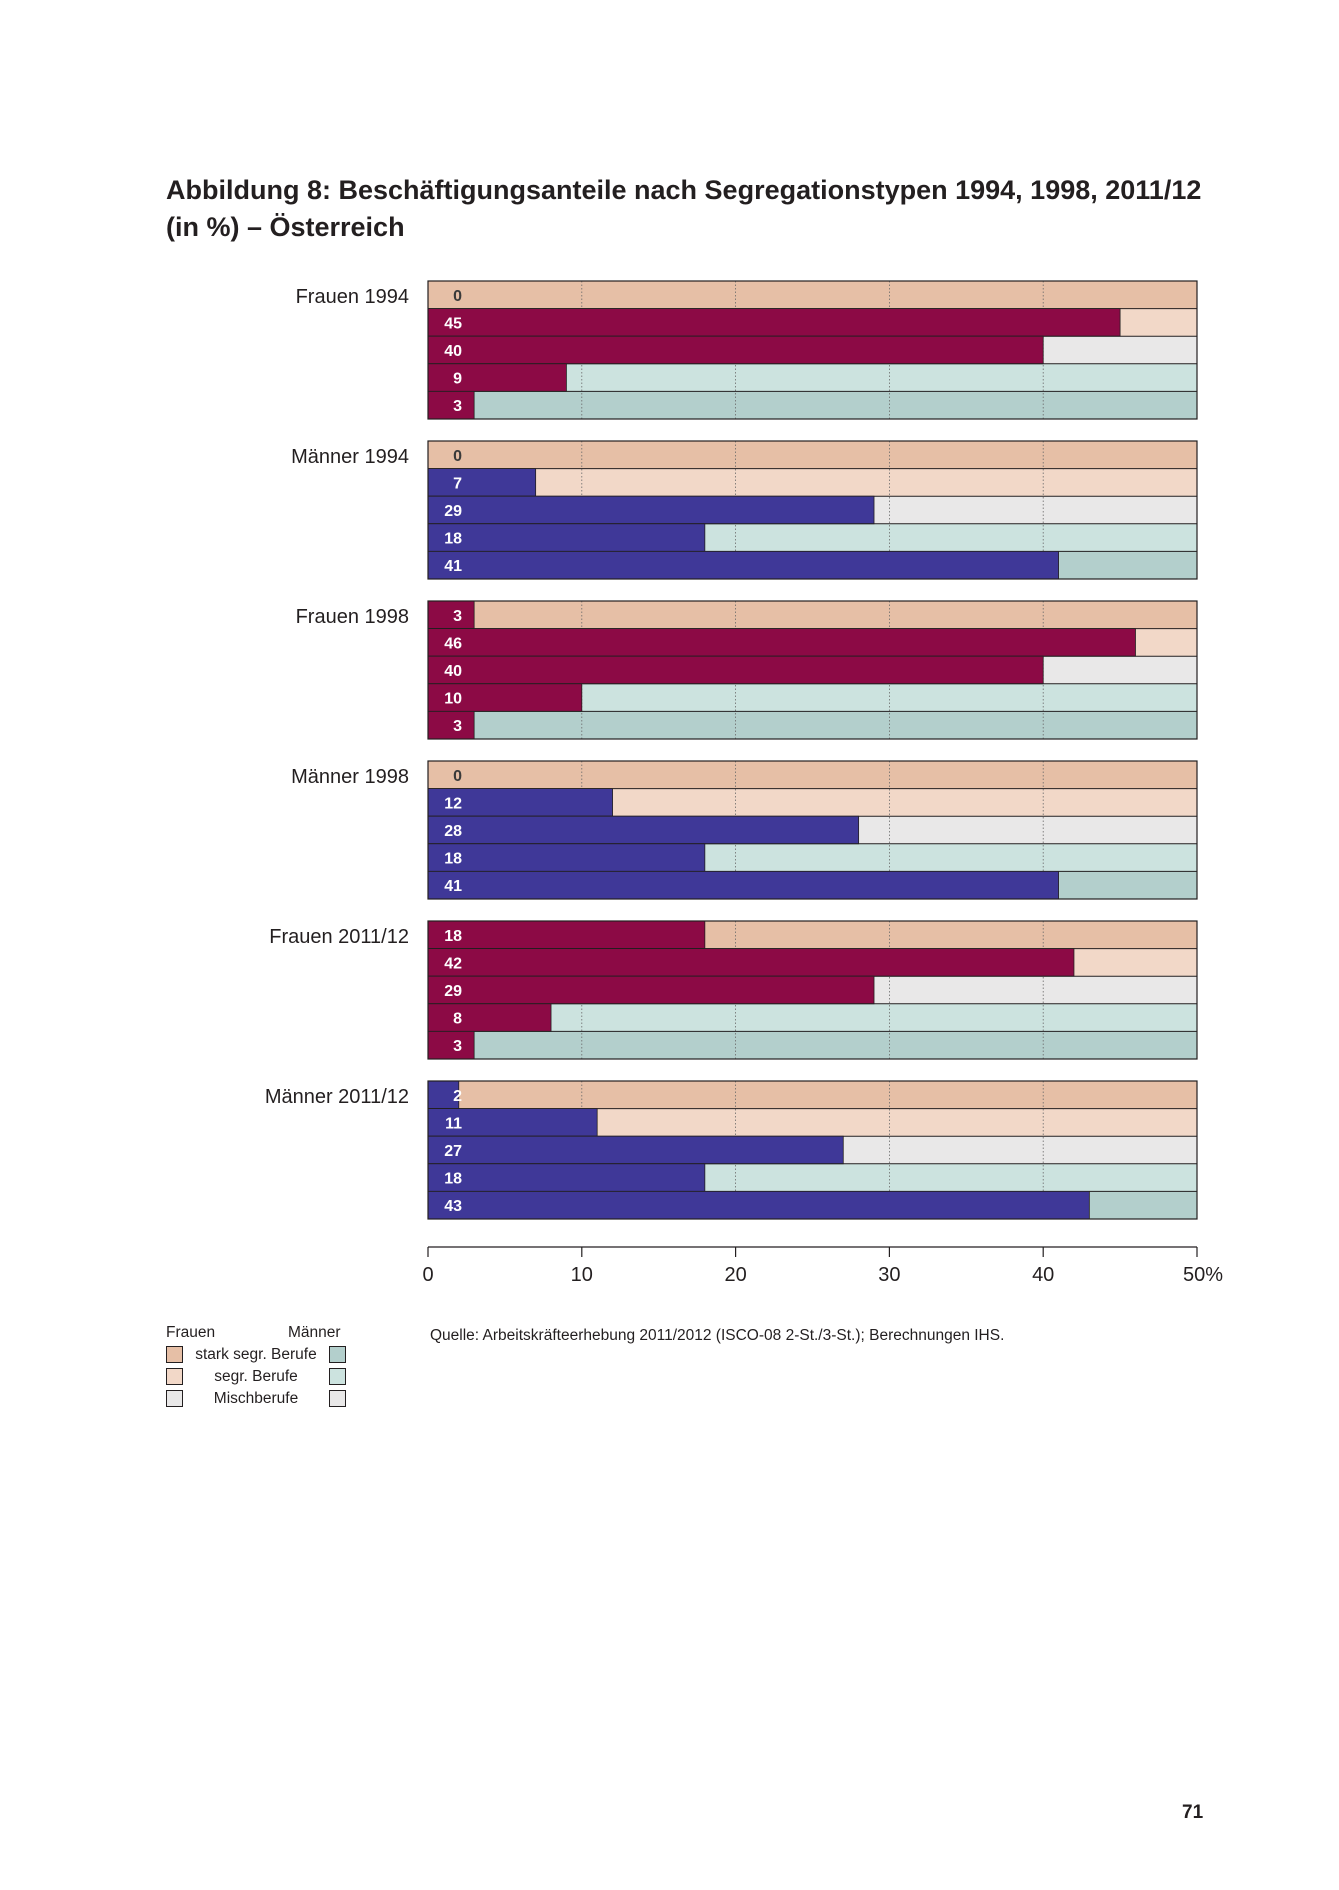 The image size is (1339, 1890). Describe the element at coordinates (1043, 1275) in the screenshot. I see `x-tick-label: 40` at that location.